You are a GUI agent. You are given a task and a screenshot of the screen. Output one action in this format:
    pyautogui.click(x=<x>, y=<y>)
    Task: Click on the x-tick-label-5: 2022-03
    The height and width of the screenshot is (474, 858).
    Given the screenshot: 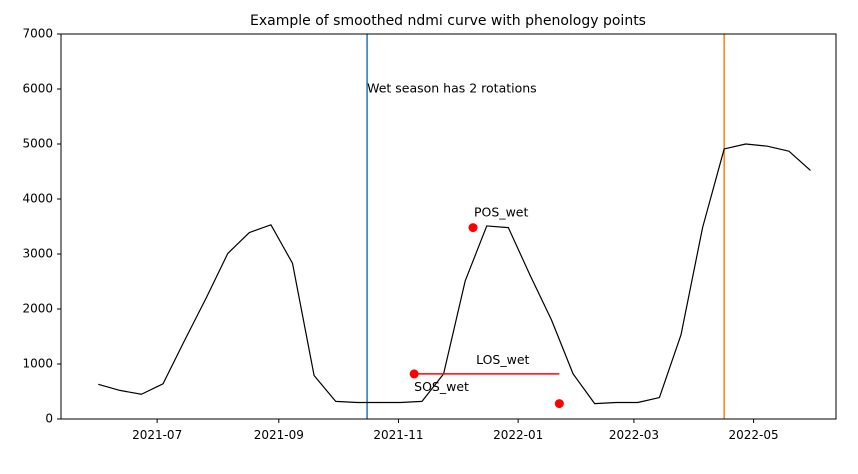 What is the action you would take?
    pyautogui.click(x=634, y=435)
    